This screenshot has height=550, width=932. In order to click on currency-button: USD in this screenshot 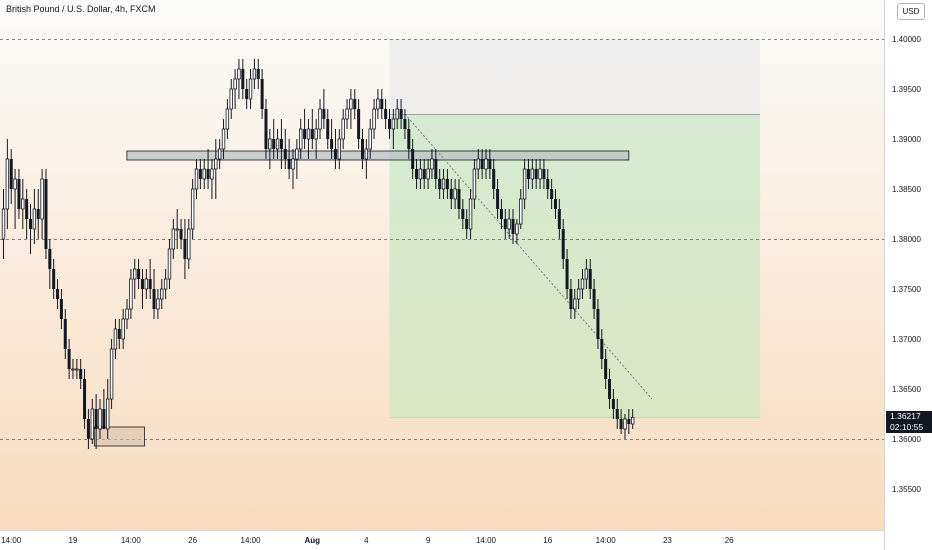, I will do `click(911, 11)`.